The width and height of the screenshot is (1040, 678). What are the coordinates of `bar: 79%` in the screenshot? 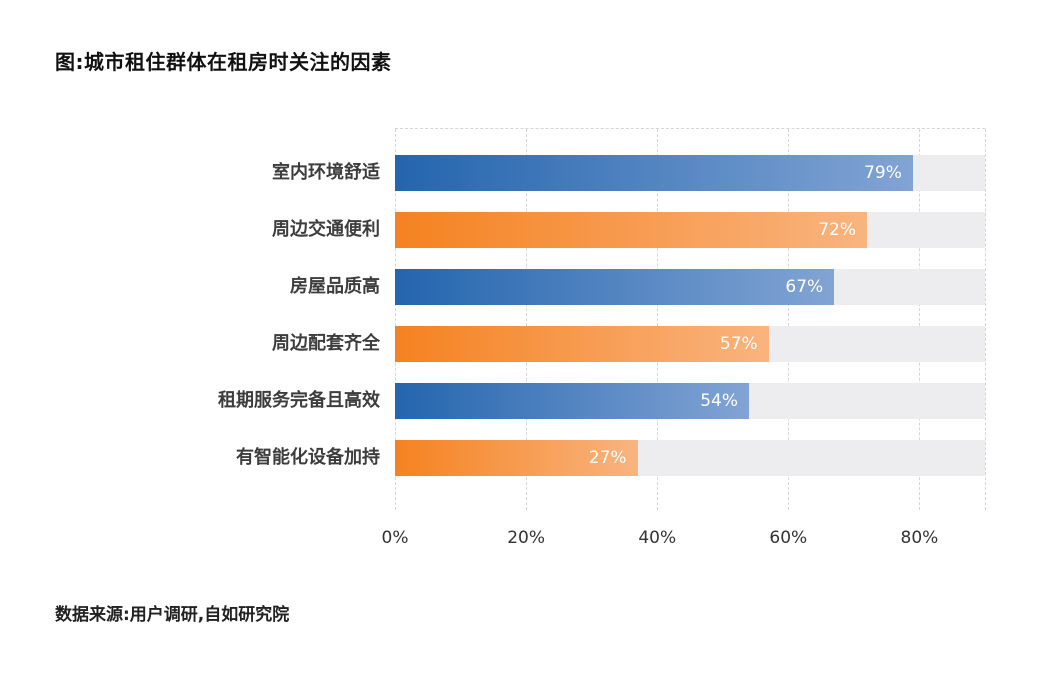 It's located at (654, 173).